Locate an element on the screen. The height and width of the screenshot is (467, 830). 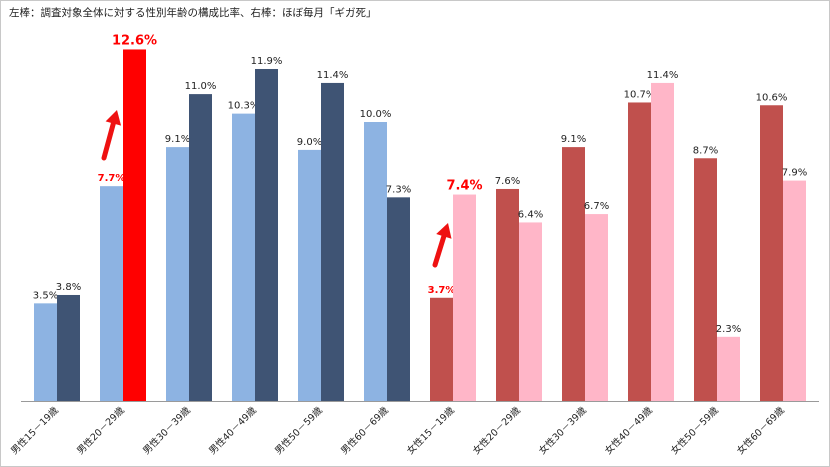
x-tick-label: 男性60－69歳 is located at coordinates (364, 430).